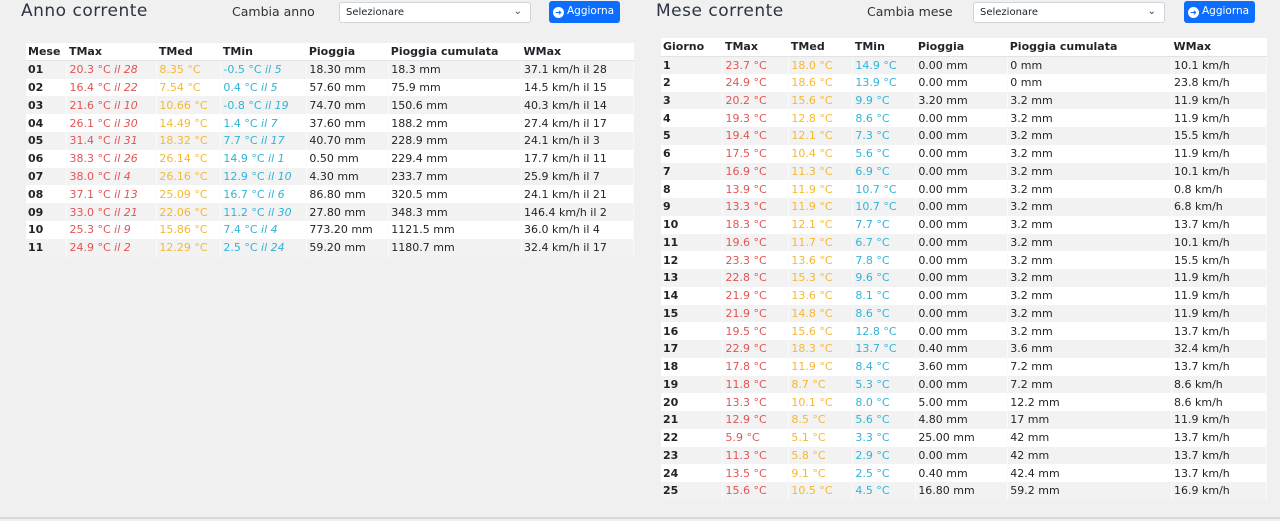 The width and height of the screenshot is (1280, 521). What do you see at coordinates (884, 437) in the screenshot?
I see `tmin-cell: 3.3 °C` at bounding box center [884, 437].